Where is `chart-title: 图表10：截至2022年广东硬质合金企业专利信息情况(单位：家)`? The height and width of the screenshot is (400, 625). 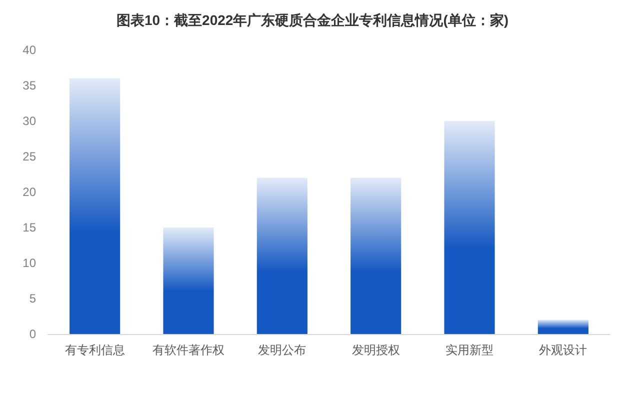 chart-title: 图表10：截至2022年广东硬质合金企业专利信息情况(单位：家) is located at coordinates (312, 20).